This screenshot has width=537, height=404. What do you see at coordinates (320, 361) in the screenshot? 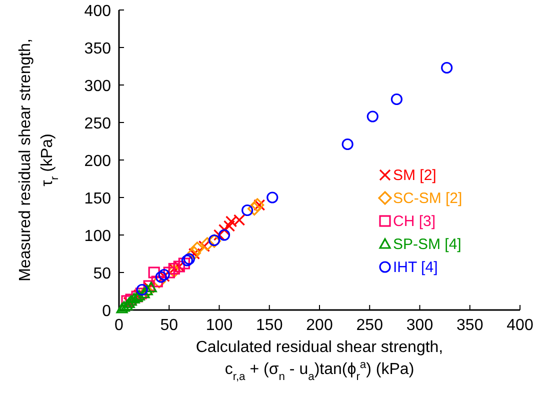
I see `text: Calculated residual shear strength, c$_{r,a}$ + (σ$_{n}$ - u$_{a}$)tan(ϕ$_{r}$$^{a}$) (kPa)` at bounding box center [320, 361].